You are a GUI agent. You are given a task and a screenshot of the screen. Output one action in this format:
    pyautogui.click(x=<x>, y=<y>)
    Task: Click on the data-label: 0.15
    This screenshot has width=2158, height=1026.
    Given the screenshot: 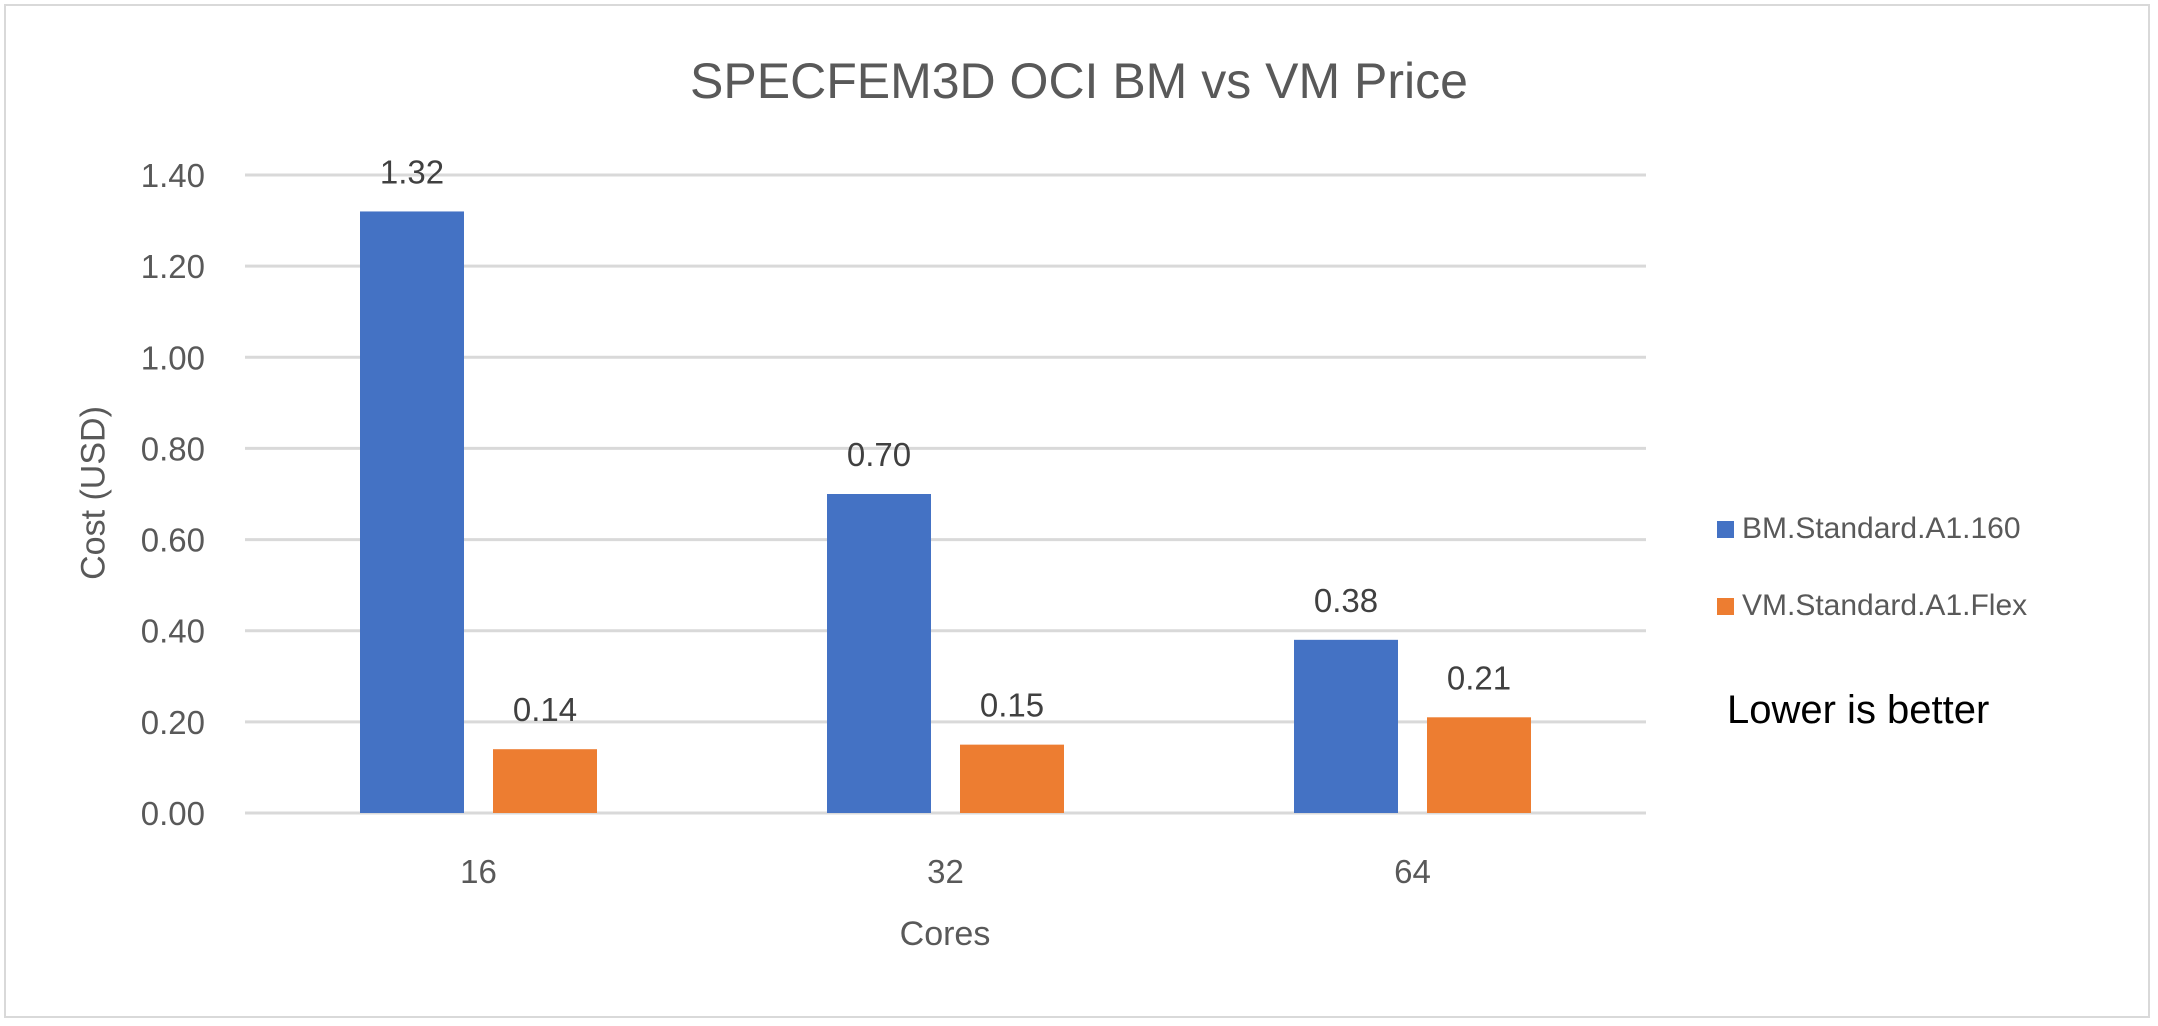 What is the action you would take?
    pyautogui.click(x=1012, y=705)
    